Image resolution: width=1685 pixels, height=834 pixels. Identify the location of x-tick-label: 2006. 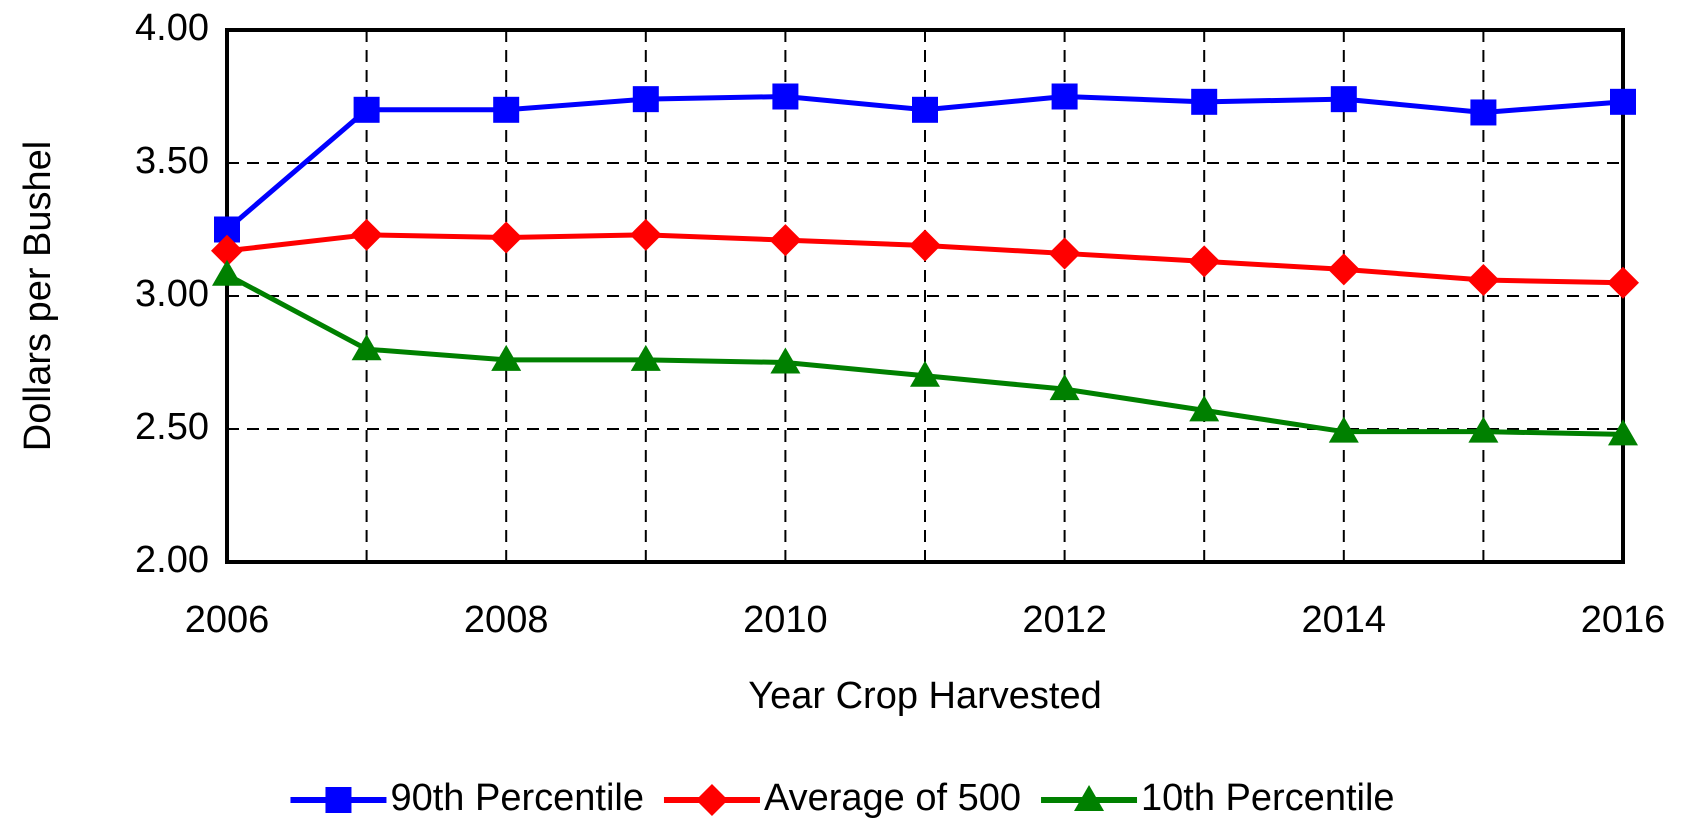
(227, 620).